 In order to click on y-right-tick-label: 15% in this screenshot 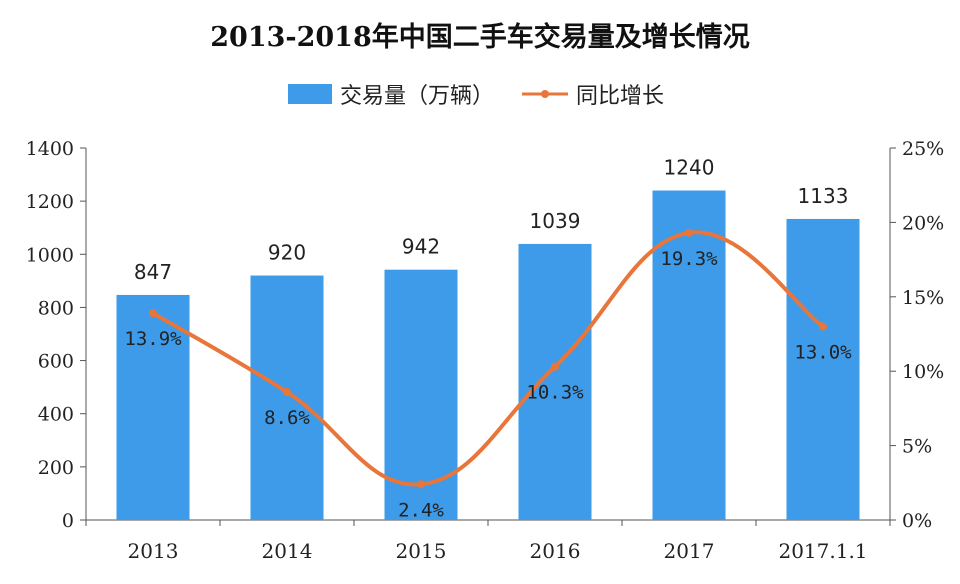, I will do `click(923, 298)`.